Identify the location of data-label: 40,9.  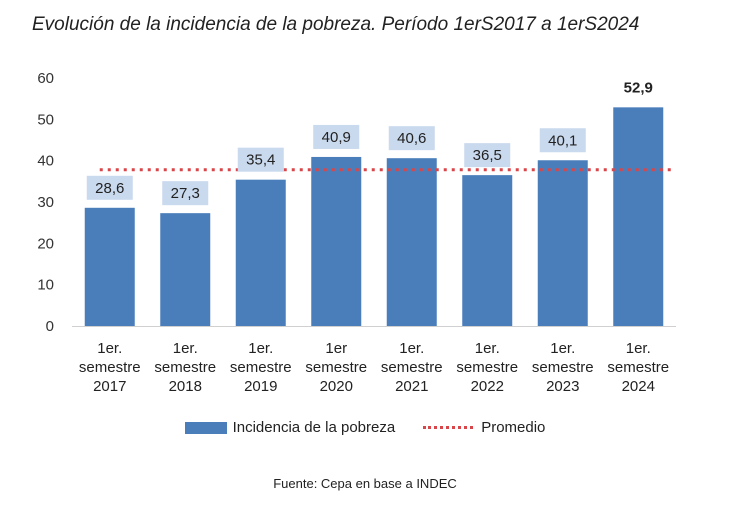
(336, 137).